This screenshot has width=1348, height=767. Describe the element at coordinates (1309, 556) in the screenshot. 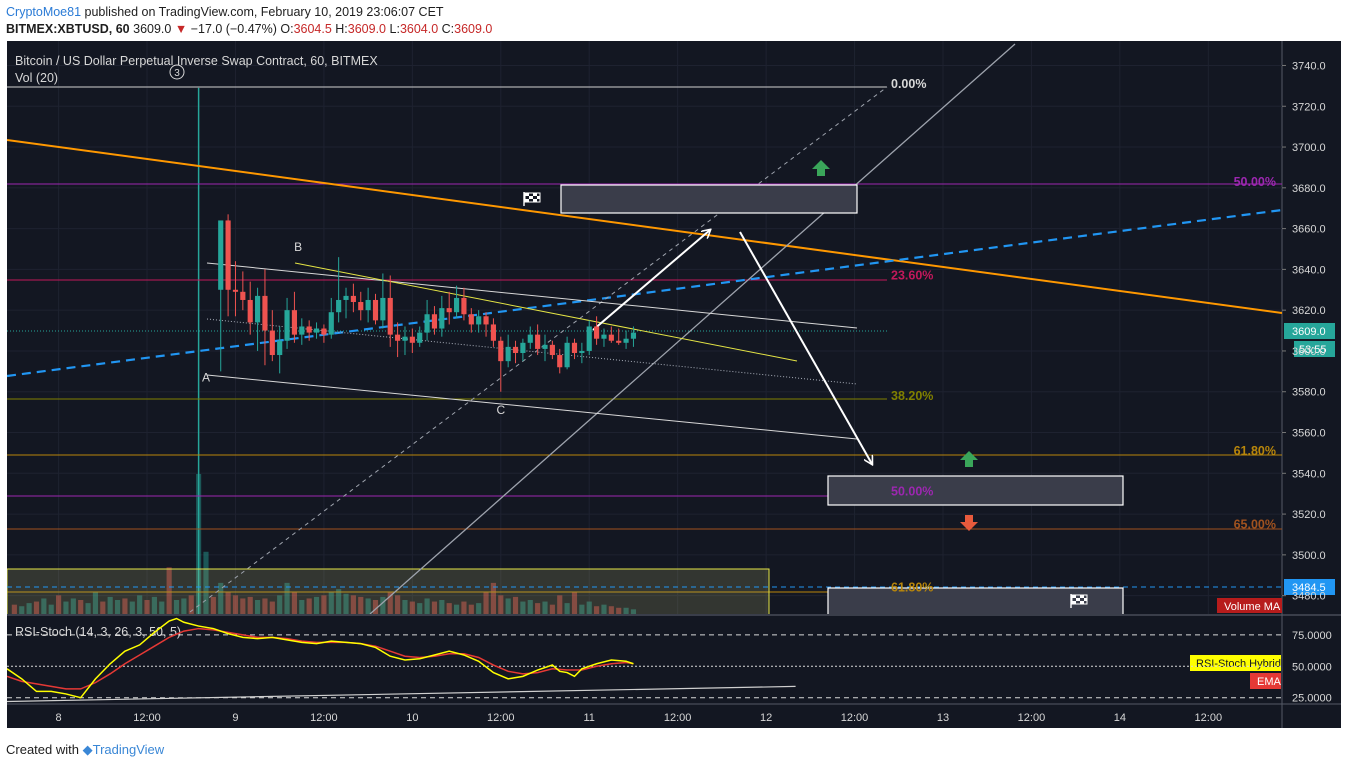

I see `price-tick-label: 3500.0` at that location.